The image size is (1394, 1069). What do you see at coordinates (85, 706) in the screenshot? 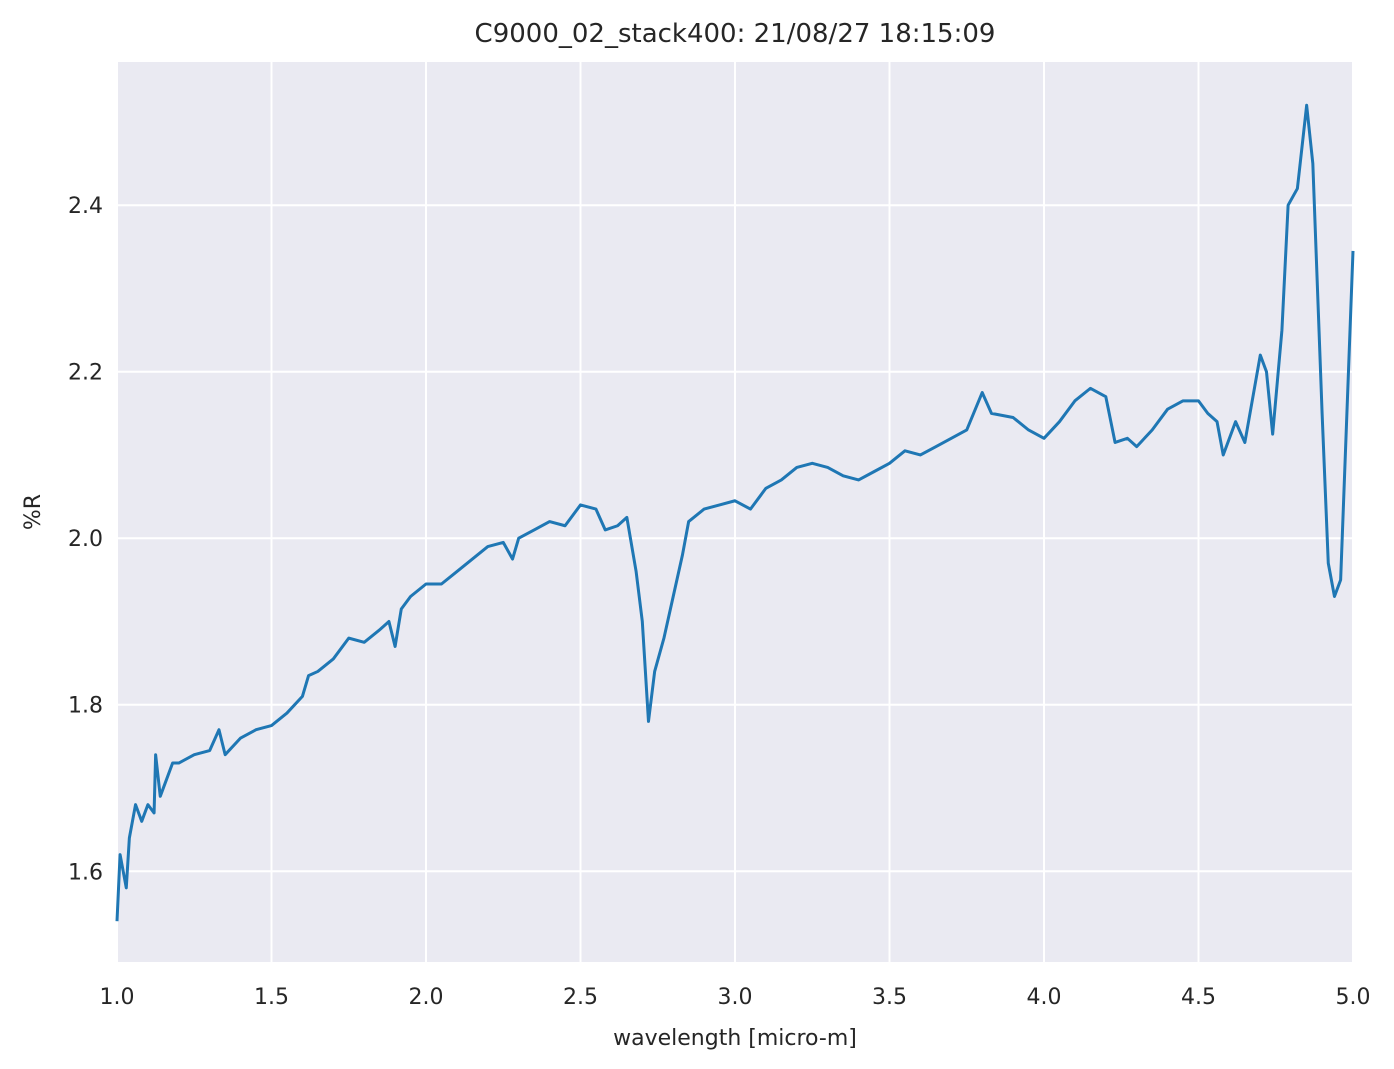
I see `y-tick-label: 1.8` at bounding box center [85, 706].